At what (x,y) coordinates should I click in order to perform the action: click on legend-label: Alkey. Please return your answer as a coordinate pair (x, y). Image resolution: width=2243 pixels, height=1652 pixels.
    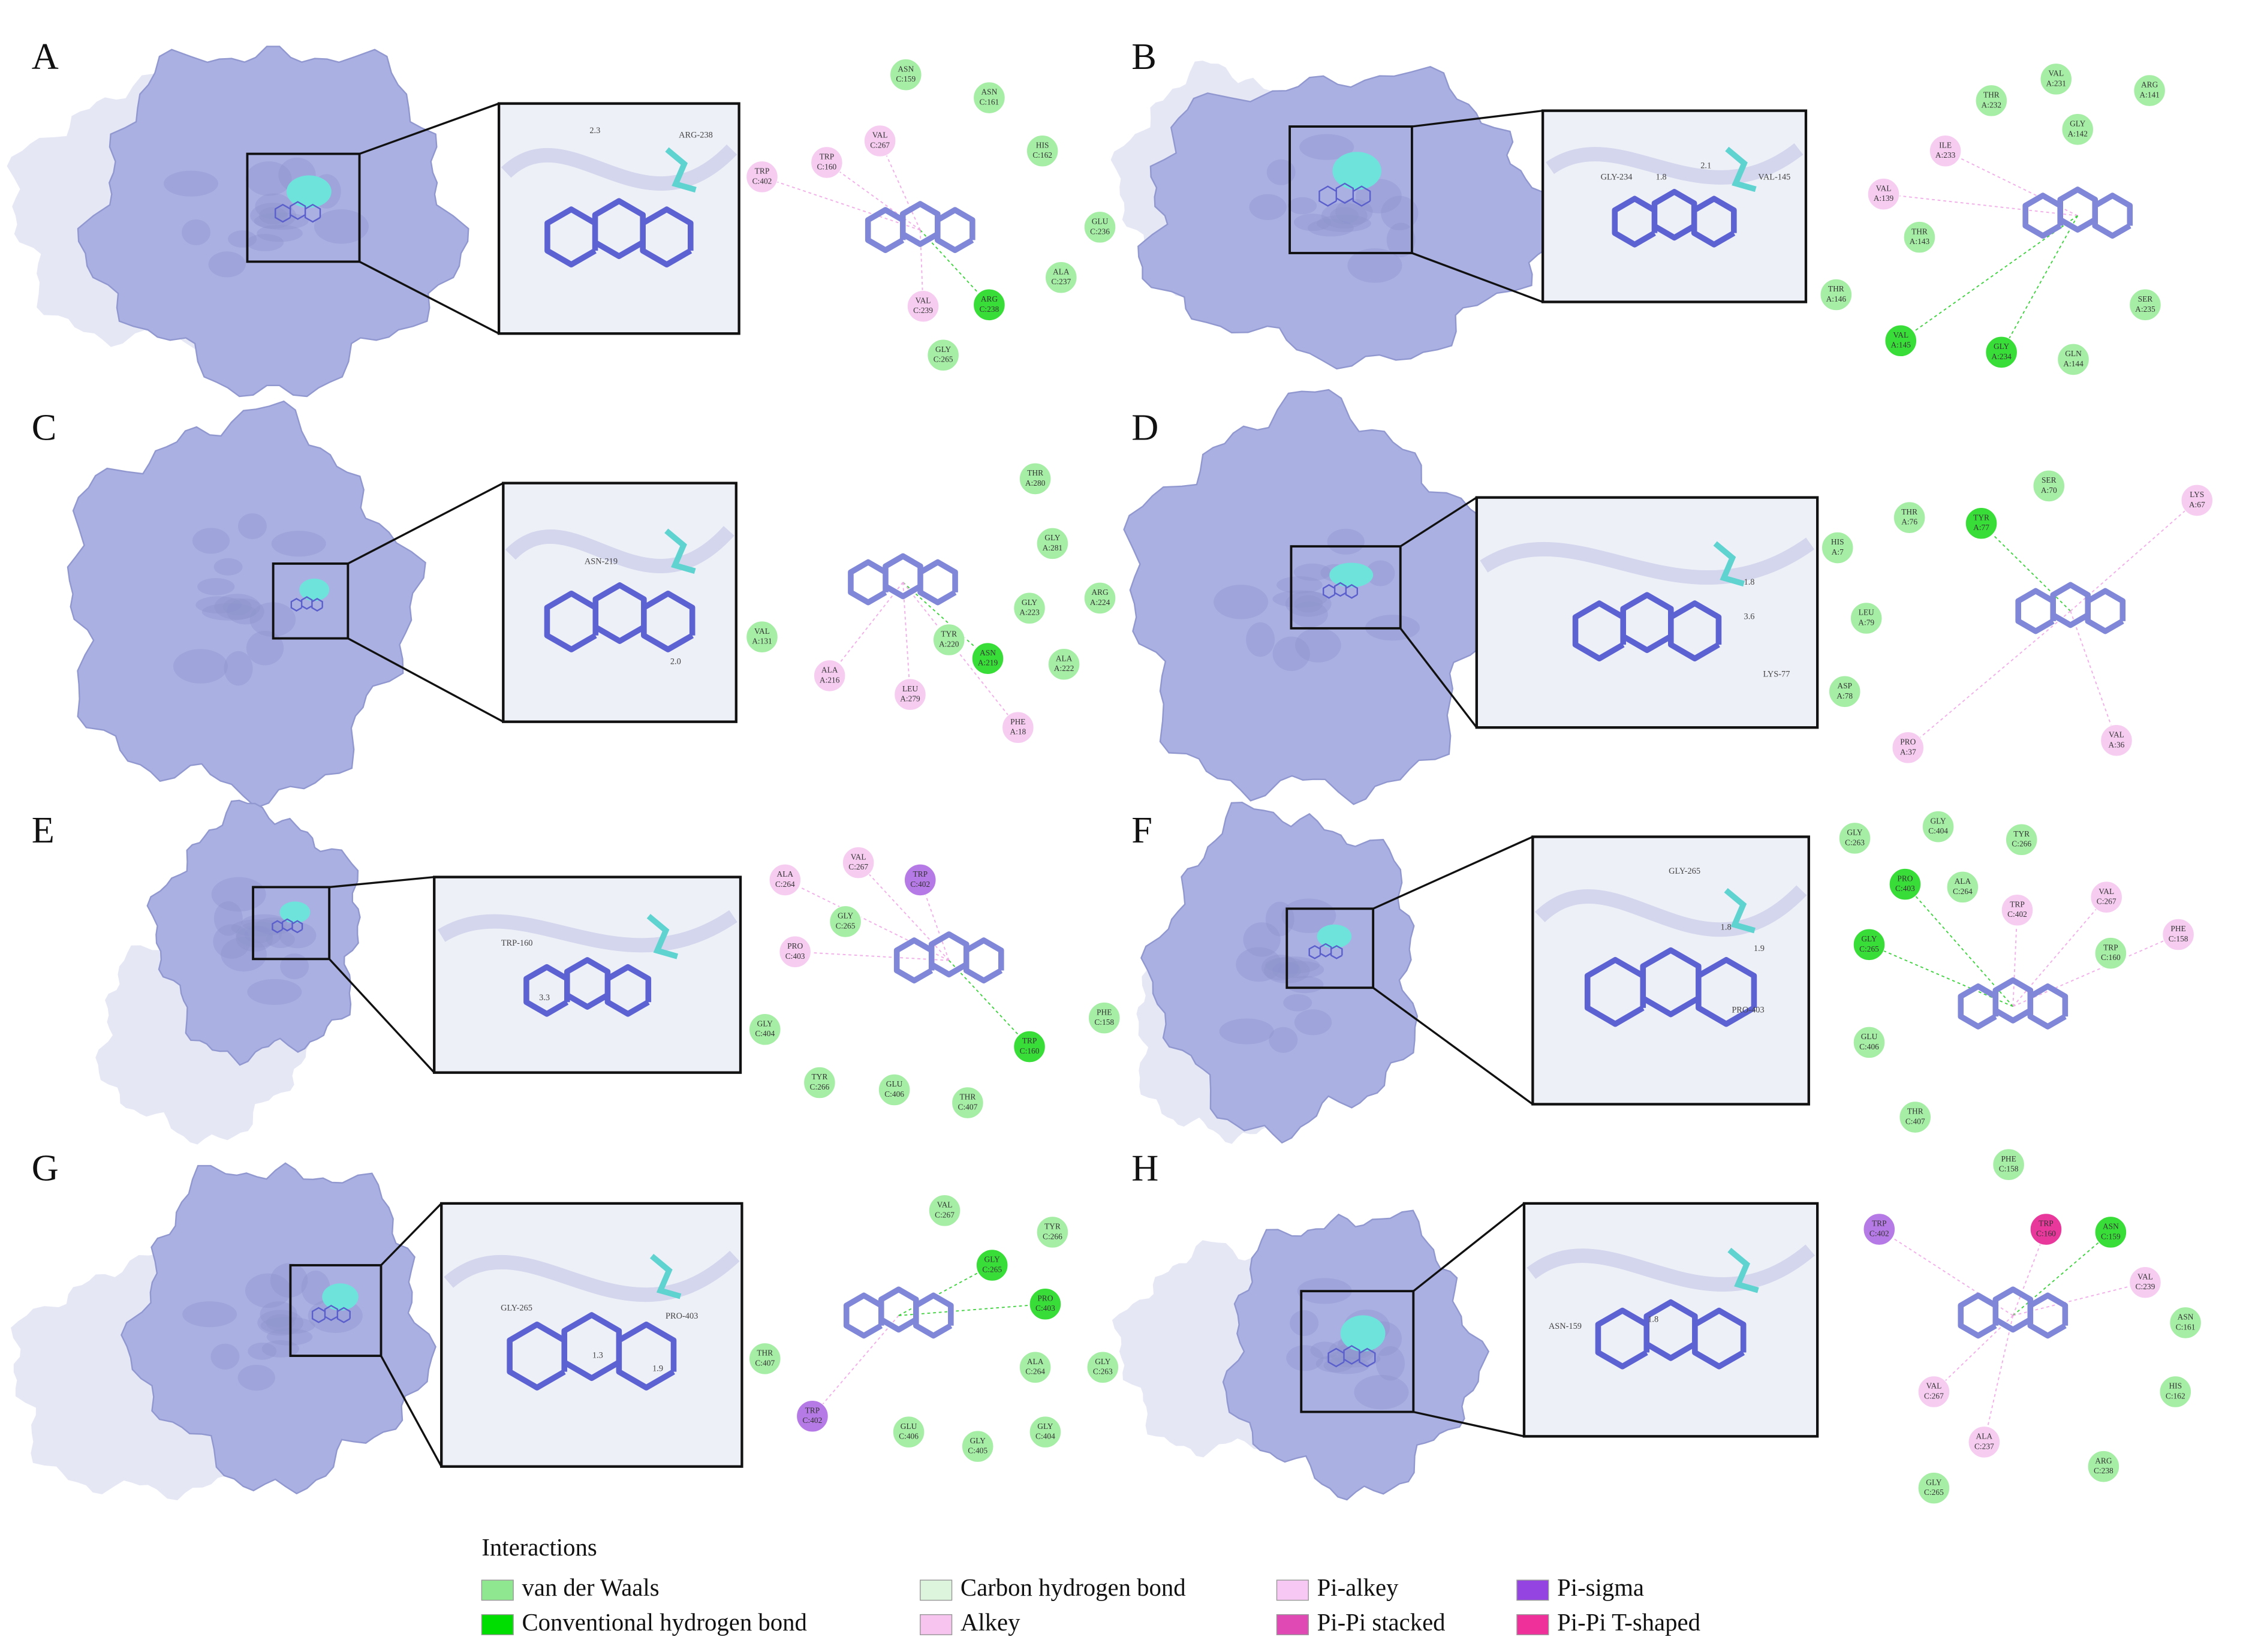
    Looking at the image, I should click on (990, 1622).